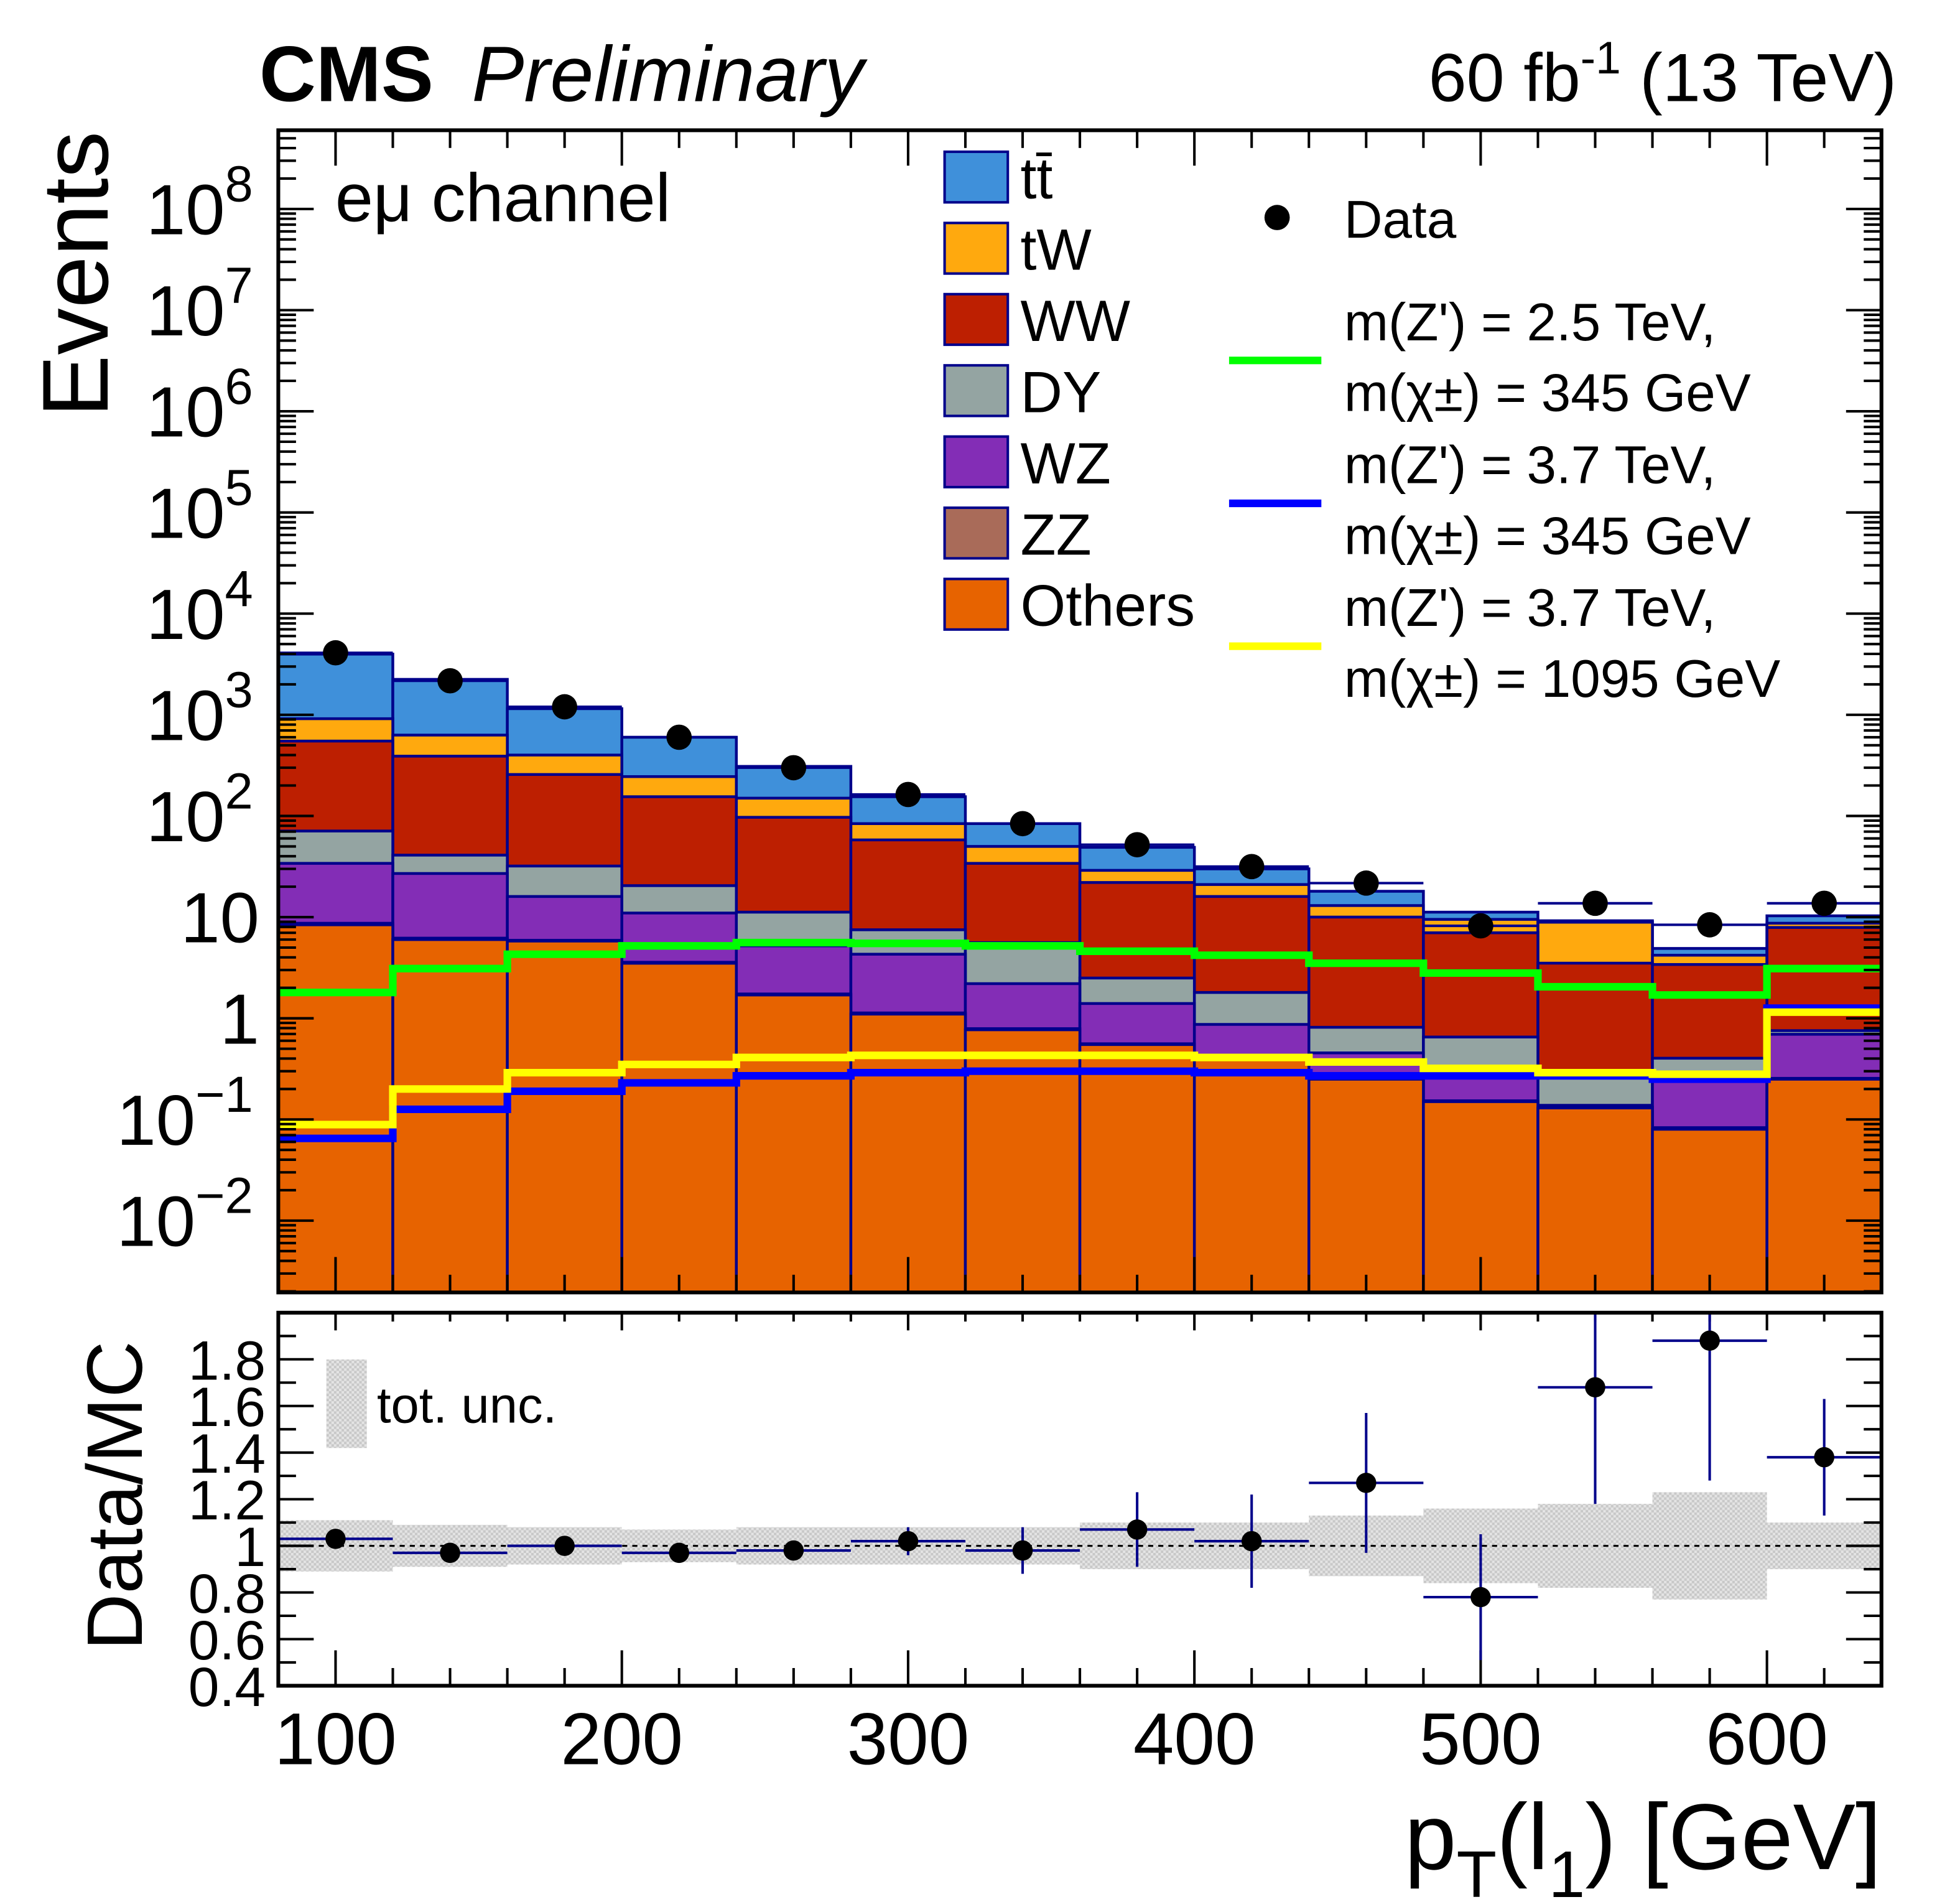  I want to click on x-tick-label: 200, so click(621, 1738).